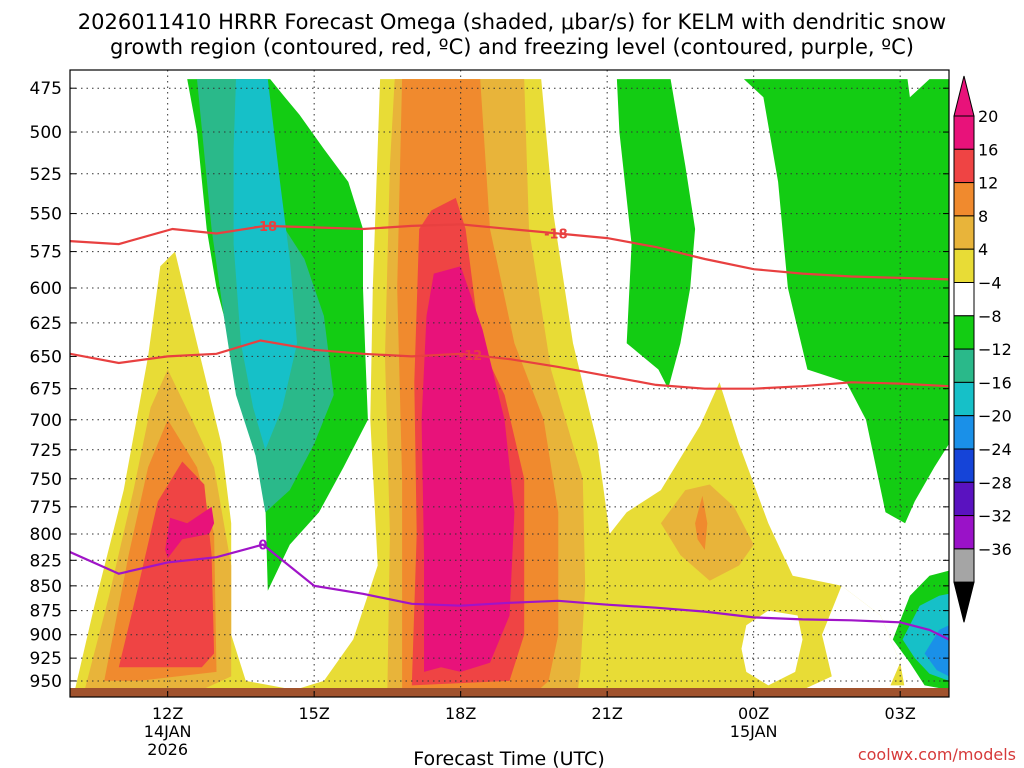  Describe the element at coordinates (964, 602) in the screenshot. I see `colorbar-bottom-arrow` at that location.